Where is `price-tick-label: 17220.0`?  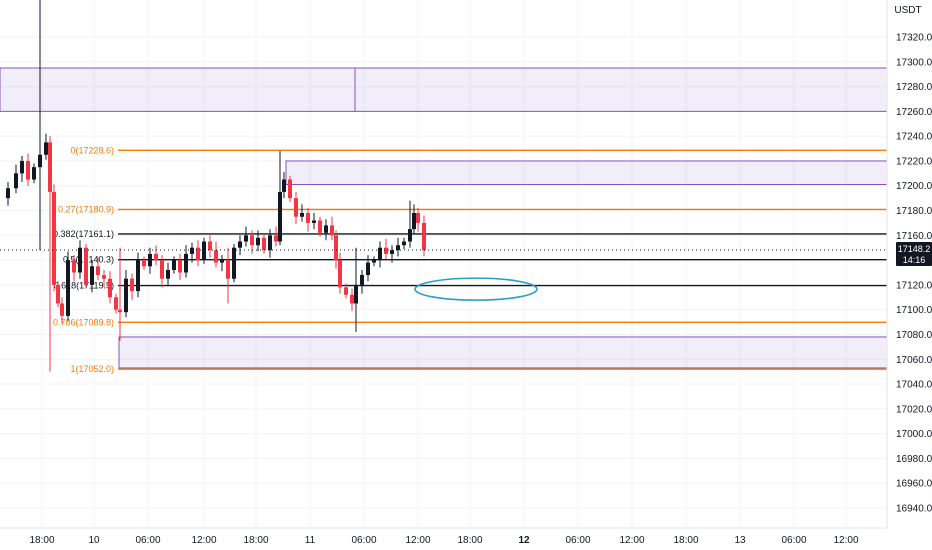 price-tick-label: 17220.0 is located at coordinates (914, 161).